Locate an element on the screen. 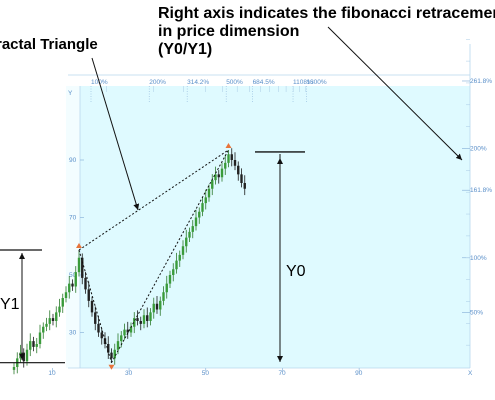 This screenshot has height=400, width=495. low-point-marker is located at coordinates (111, 367).